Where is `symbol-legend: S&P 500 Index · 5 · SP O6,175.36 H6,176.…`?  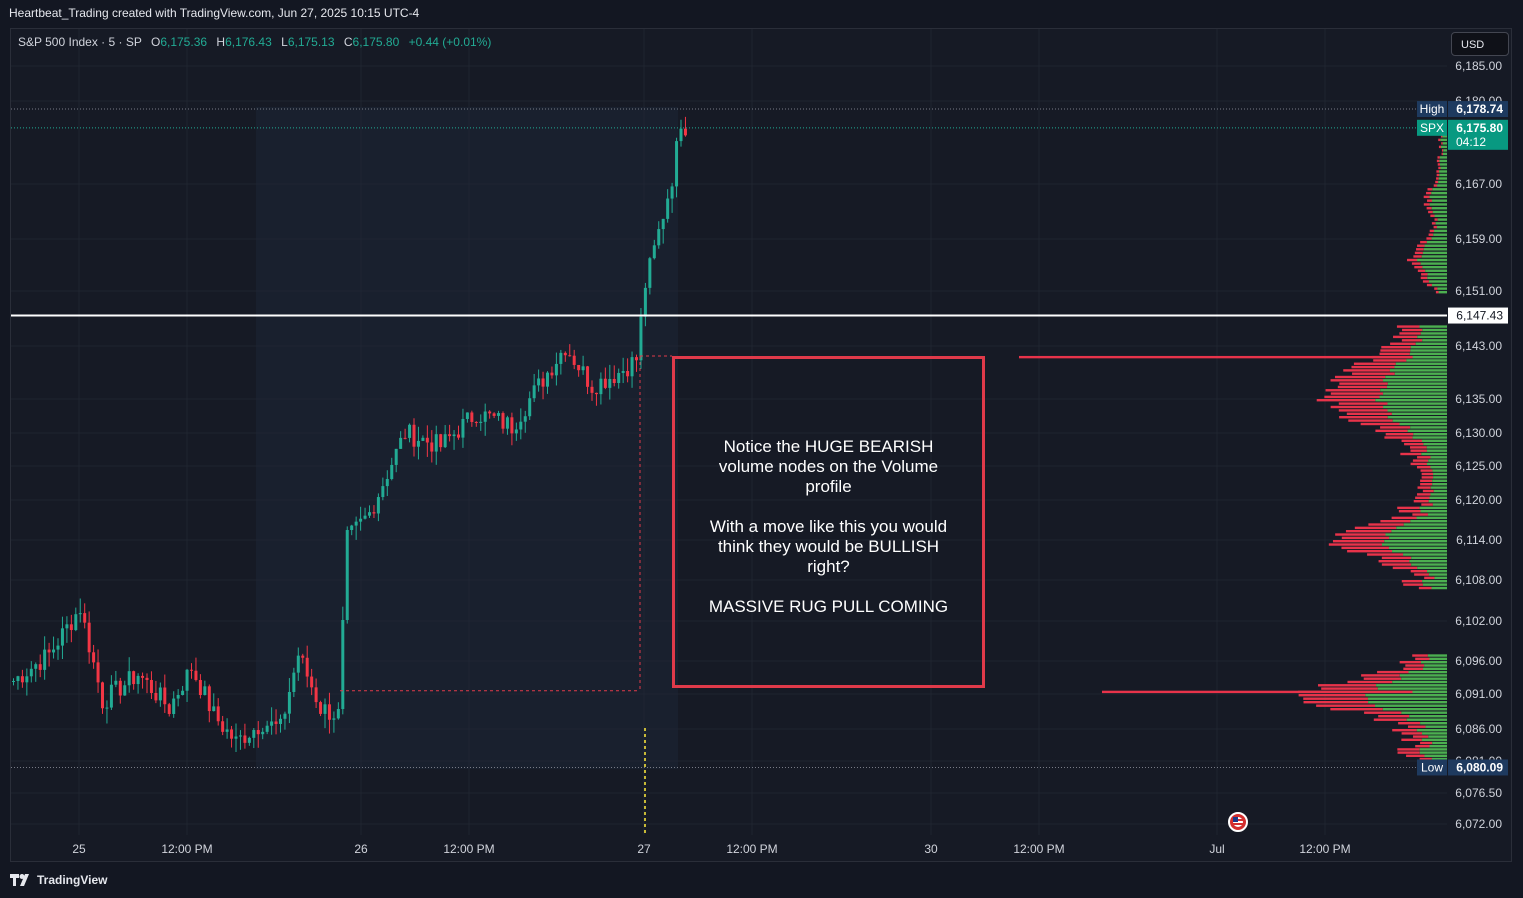 symbol-legend: S&P 500 Index · 5 · SP O6,175.36 H6,176.… is located at coordinates (254, 42).